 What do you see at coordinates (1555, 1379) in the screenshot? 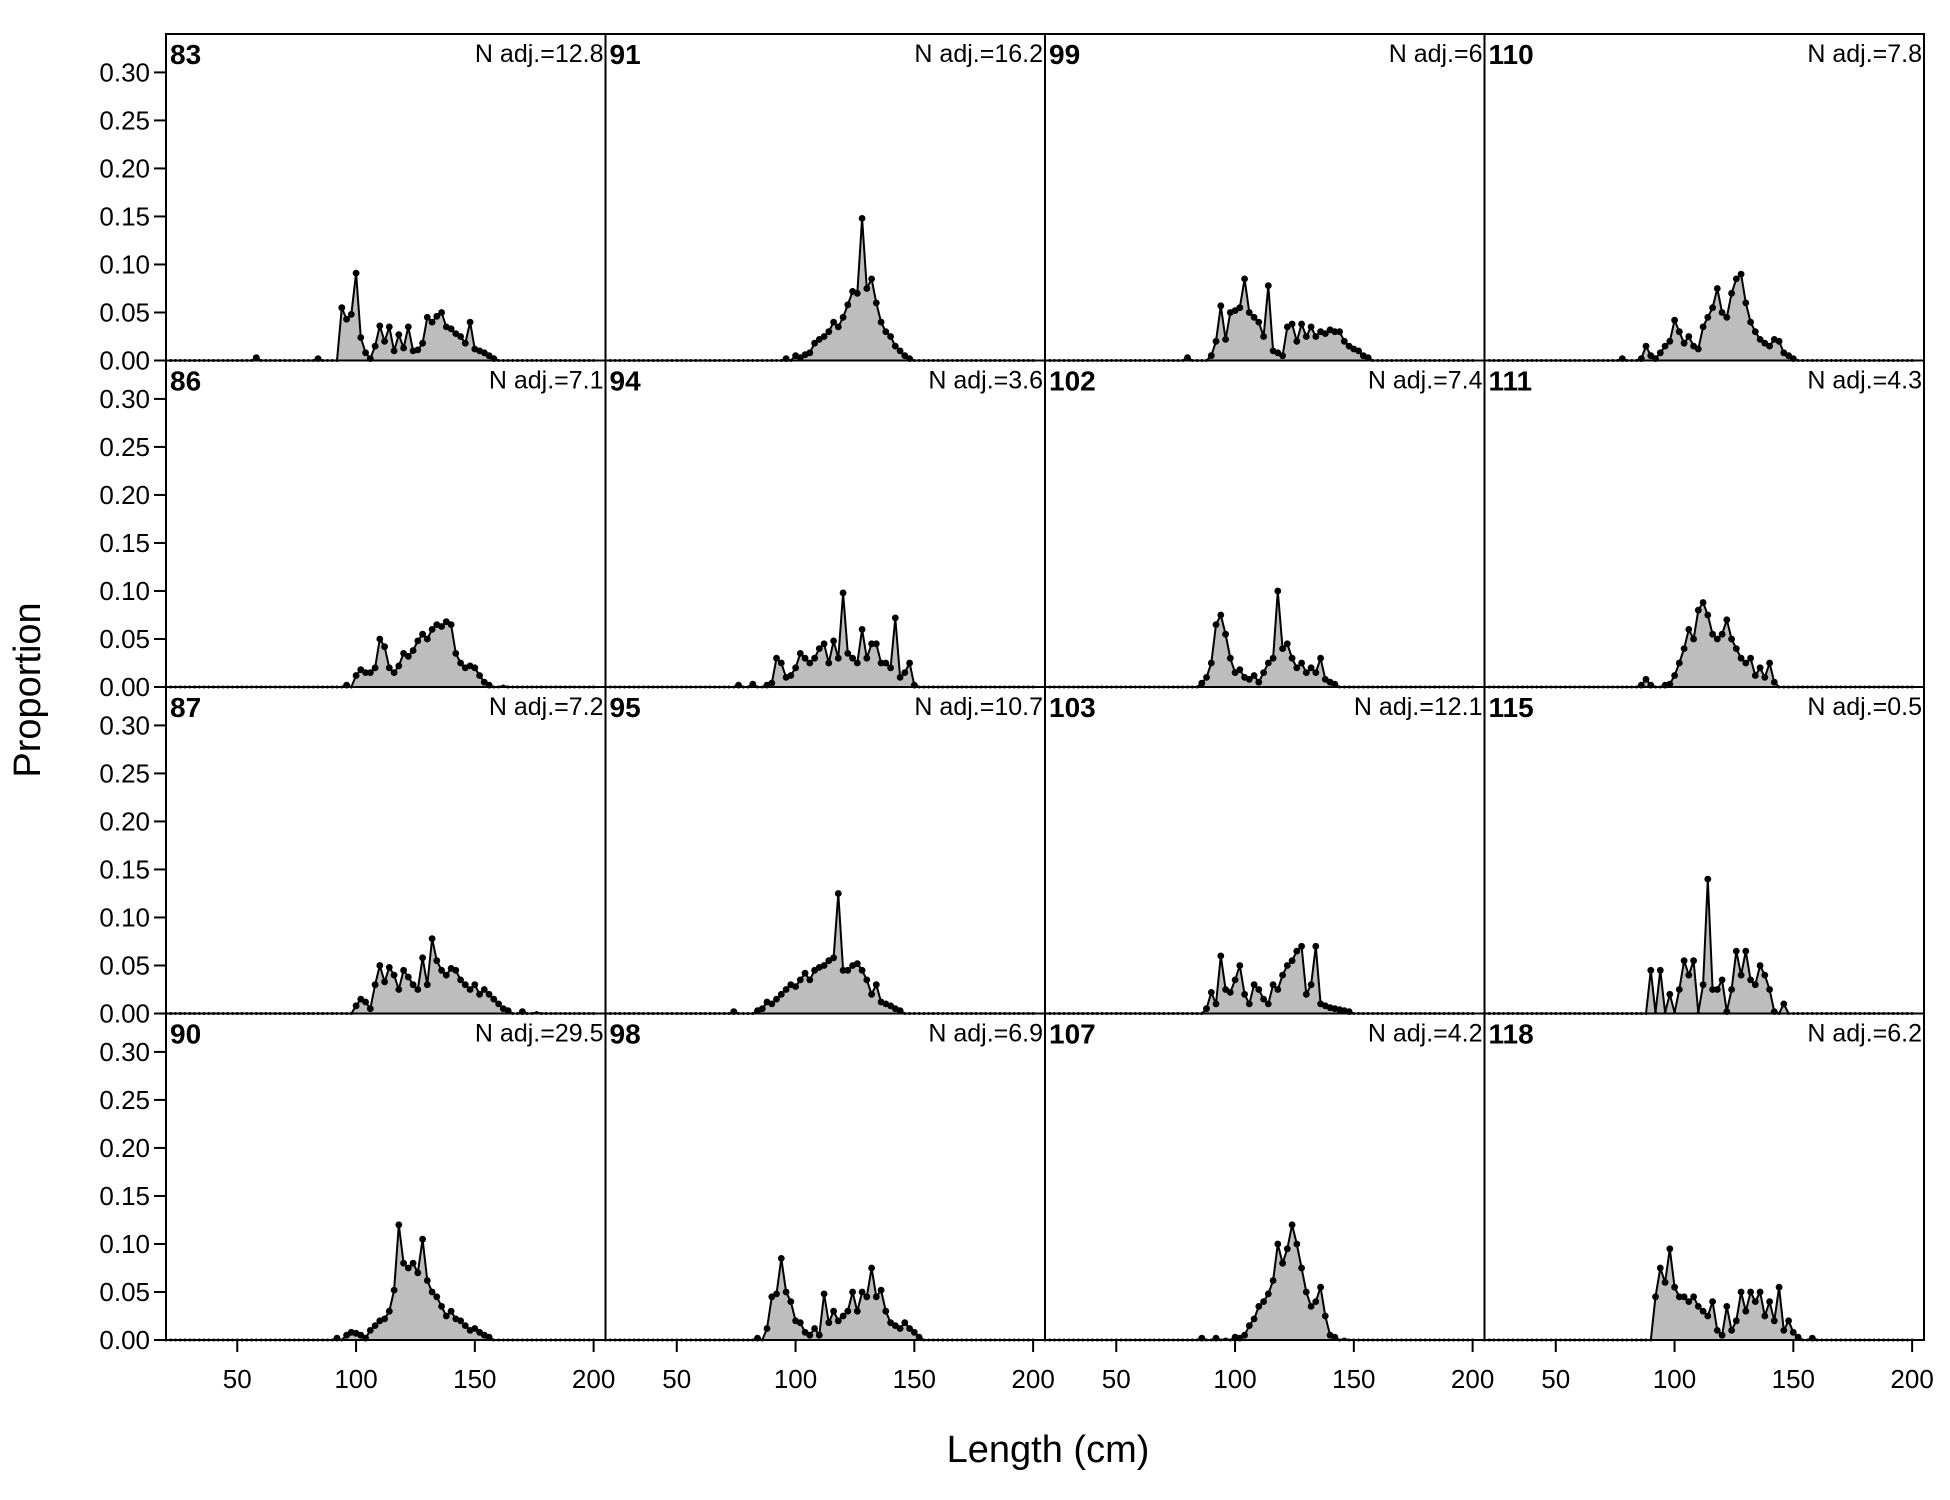
I see `x-tick-label: 50` at bounding box center [1555, 1379].